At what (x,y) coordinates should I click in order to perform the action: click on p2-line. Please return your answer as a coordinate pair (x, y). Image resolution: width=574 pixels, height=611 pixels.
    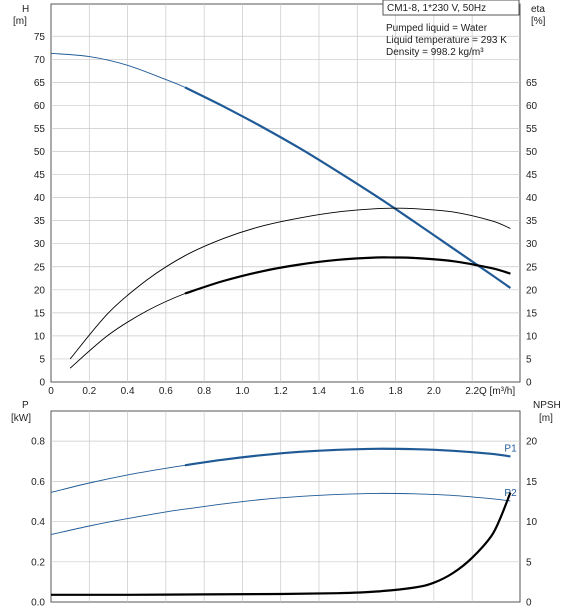
    Looking at the image, I should click on (280, 514).